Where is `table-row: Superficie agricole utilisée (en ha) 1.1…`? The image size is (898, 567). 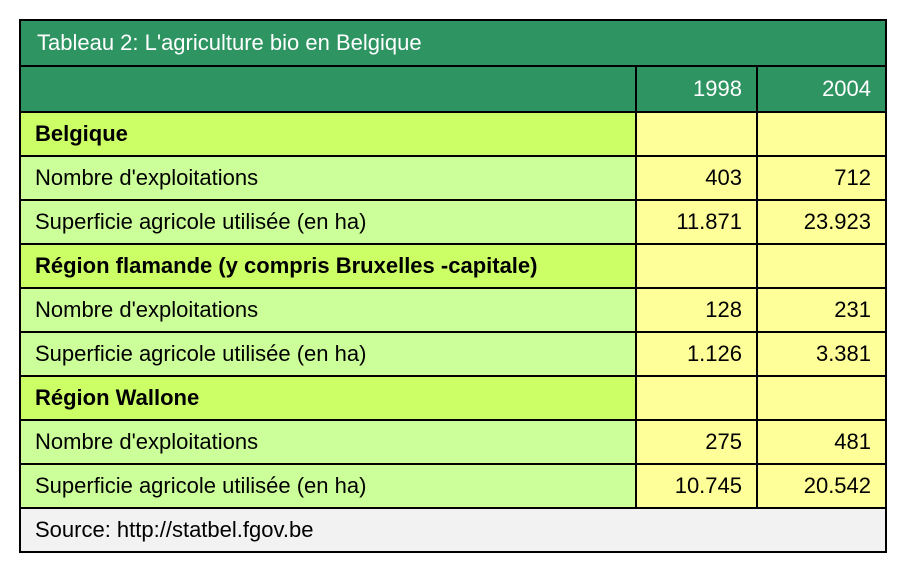 table-row: Superficie agricole utilisée (en ha) 1.1… is located at coordinates (453, 354).